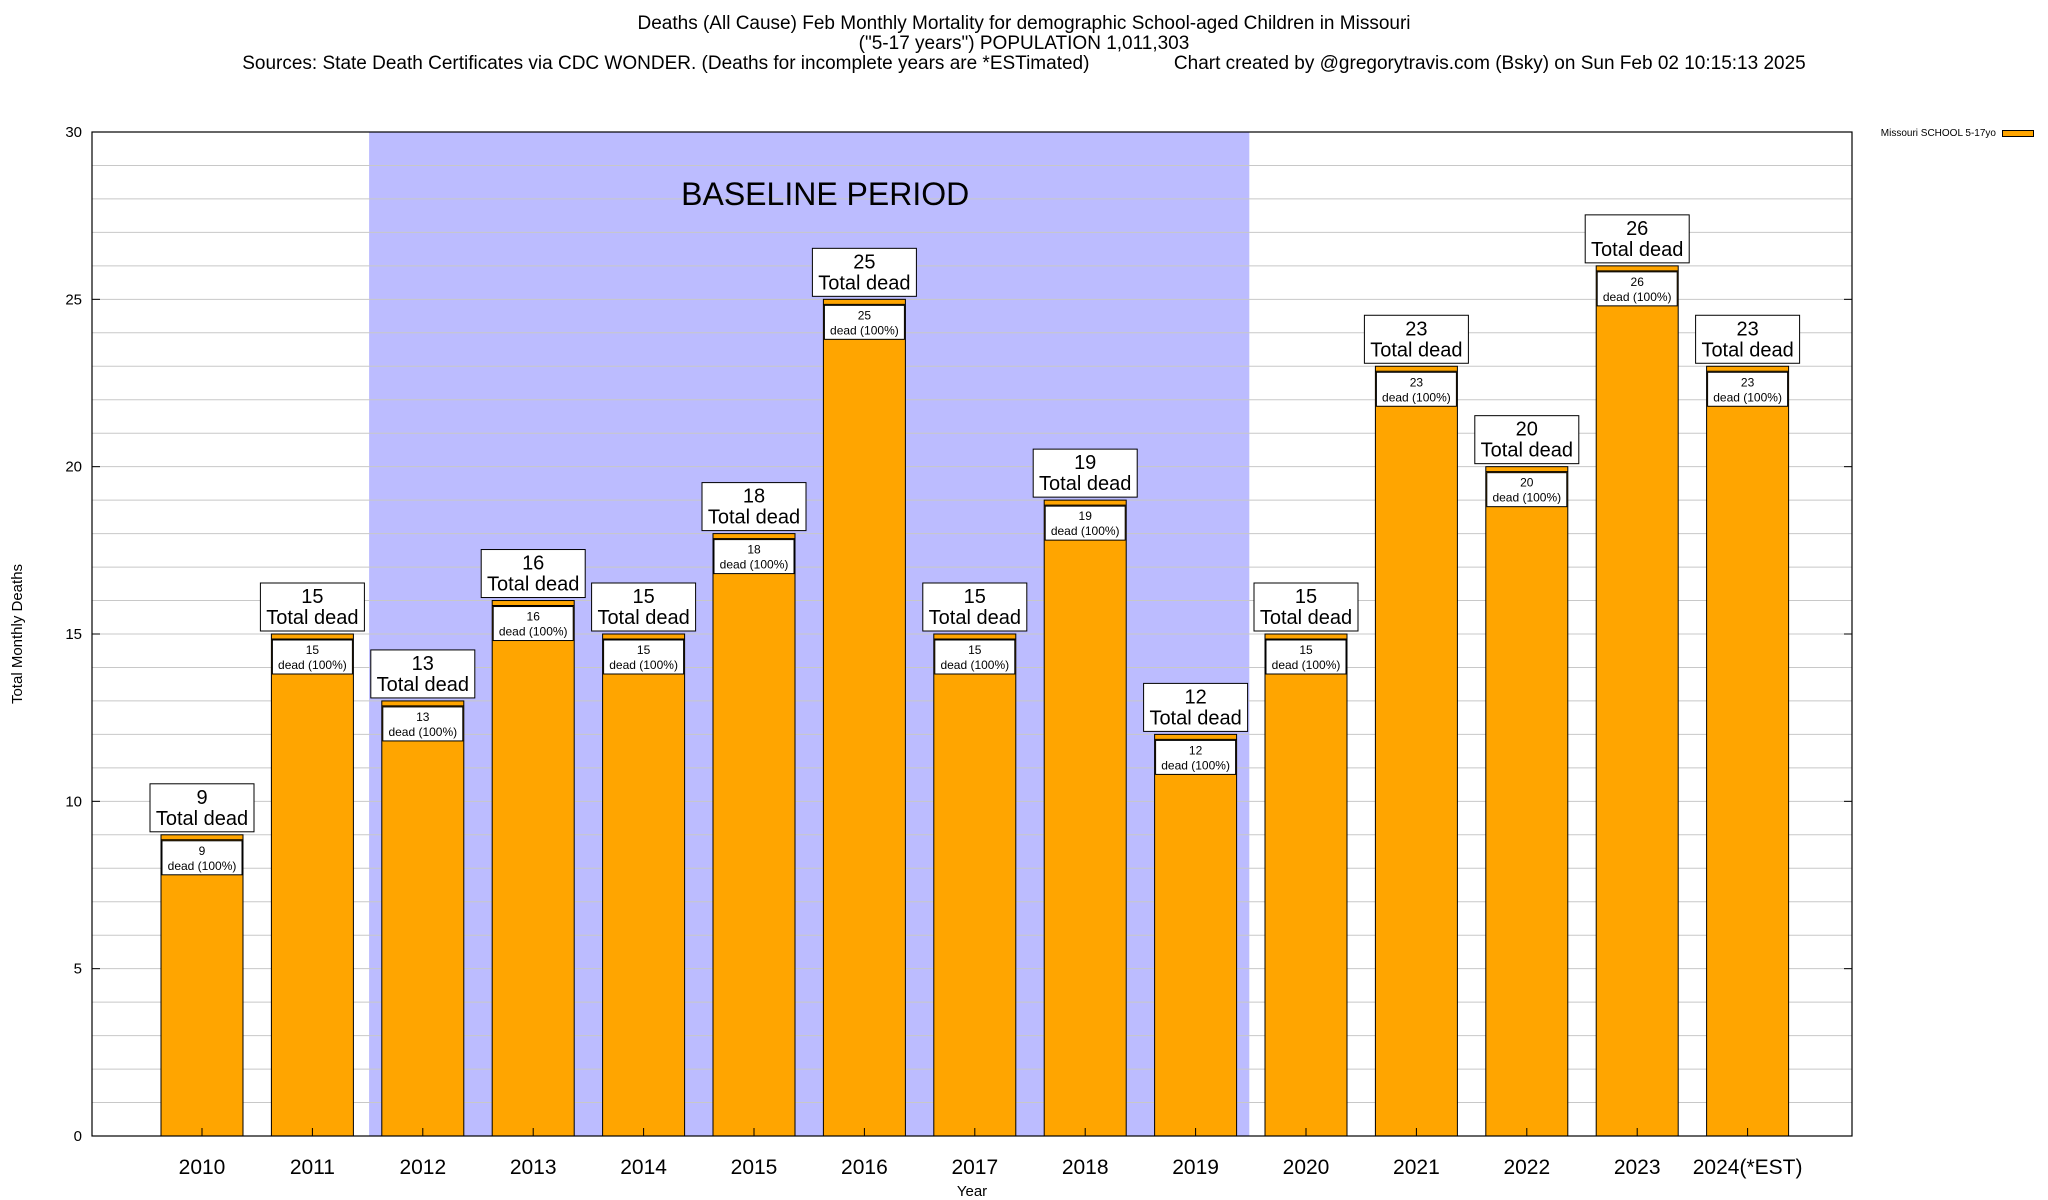 This screenshot has height=1200, width=2048. Describe the element at coordinates (1748, 382) in the screenshot. I see `inner-label-value: 23` at that location.